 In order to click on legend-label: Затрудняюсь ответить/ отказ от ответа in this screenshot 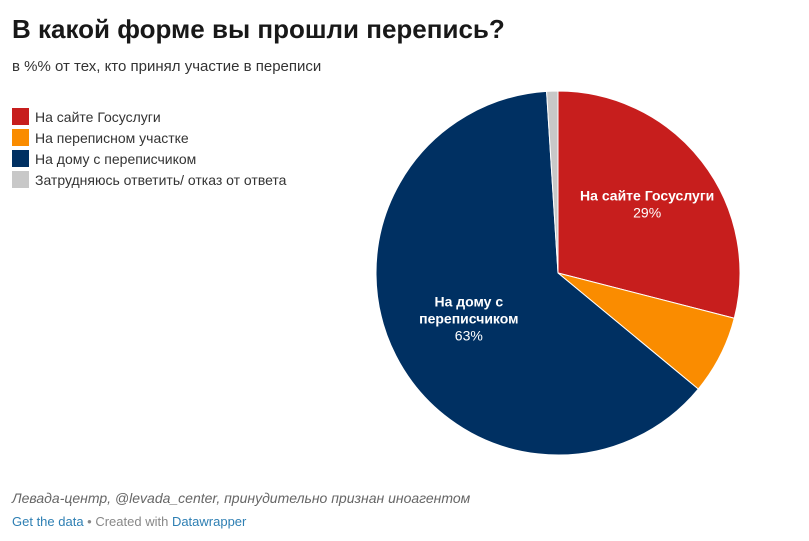, I will do `click(161, 179)`.